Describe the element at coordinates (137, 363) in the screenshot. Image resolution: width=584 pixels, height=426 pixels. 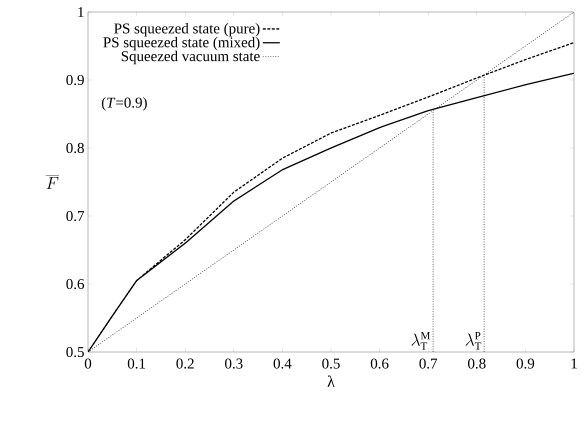
I see `x-tick-label: 0.1` at that location.